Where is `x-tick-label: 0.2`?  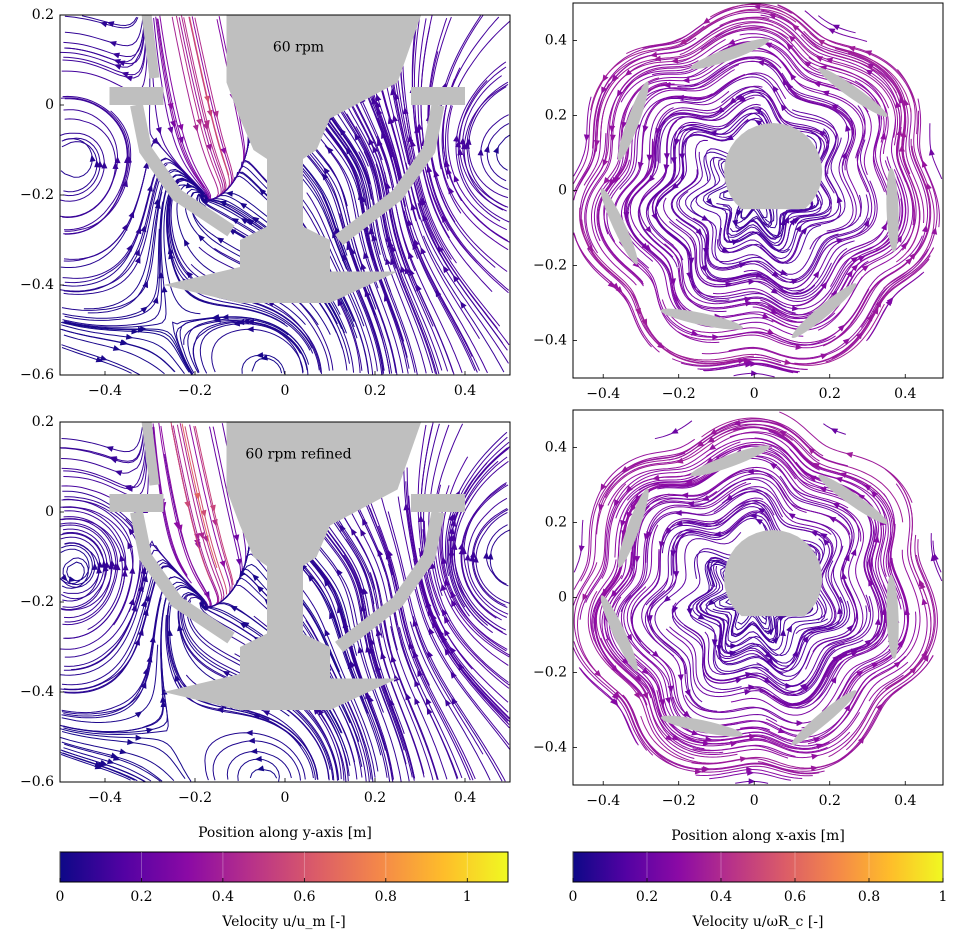
x-tick-label: 0.2 is located at coordinates (141, 897).